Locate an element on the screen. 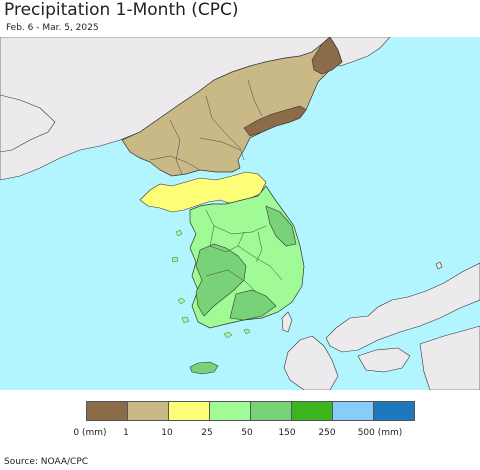 This screenshot has height=470, width=480. southwest-wet-patch is located at coordinates (221, 280).